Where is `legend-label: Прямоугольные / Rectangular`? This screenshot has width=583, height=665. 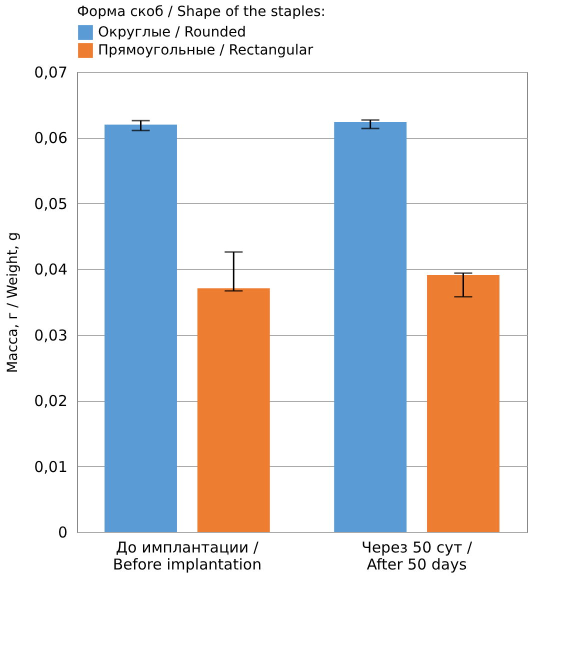 legend-label: Прямоугольные / Rectangular is located at coordinates (206, 50).